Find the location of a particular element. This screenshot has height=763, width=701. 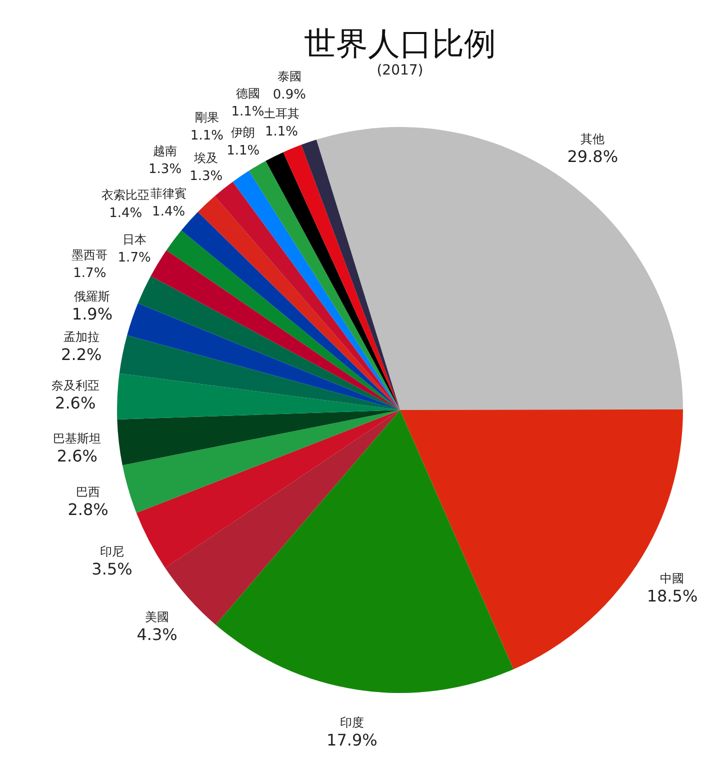

slice-label: 菲律賓 is located at coordinates (168, 193).